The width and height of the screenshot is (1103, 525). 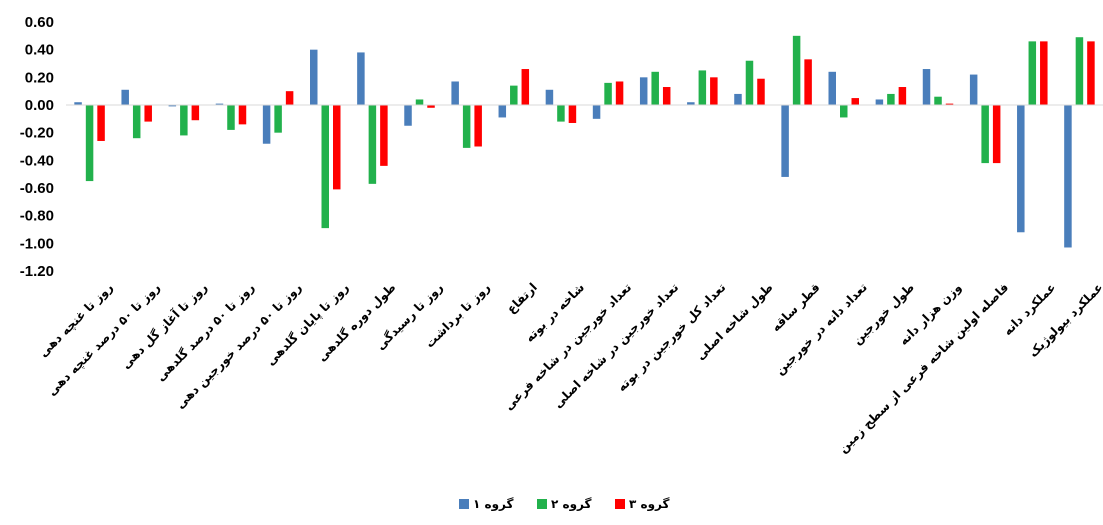 I want to click on x-tick-label: طول دوره گلدهی, so click(x=357, y=322).